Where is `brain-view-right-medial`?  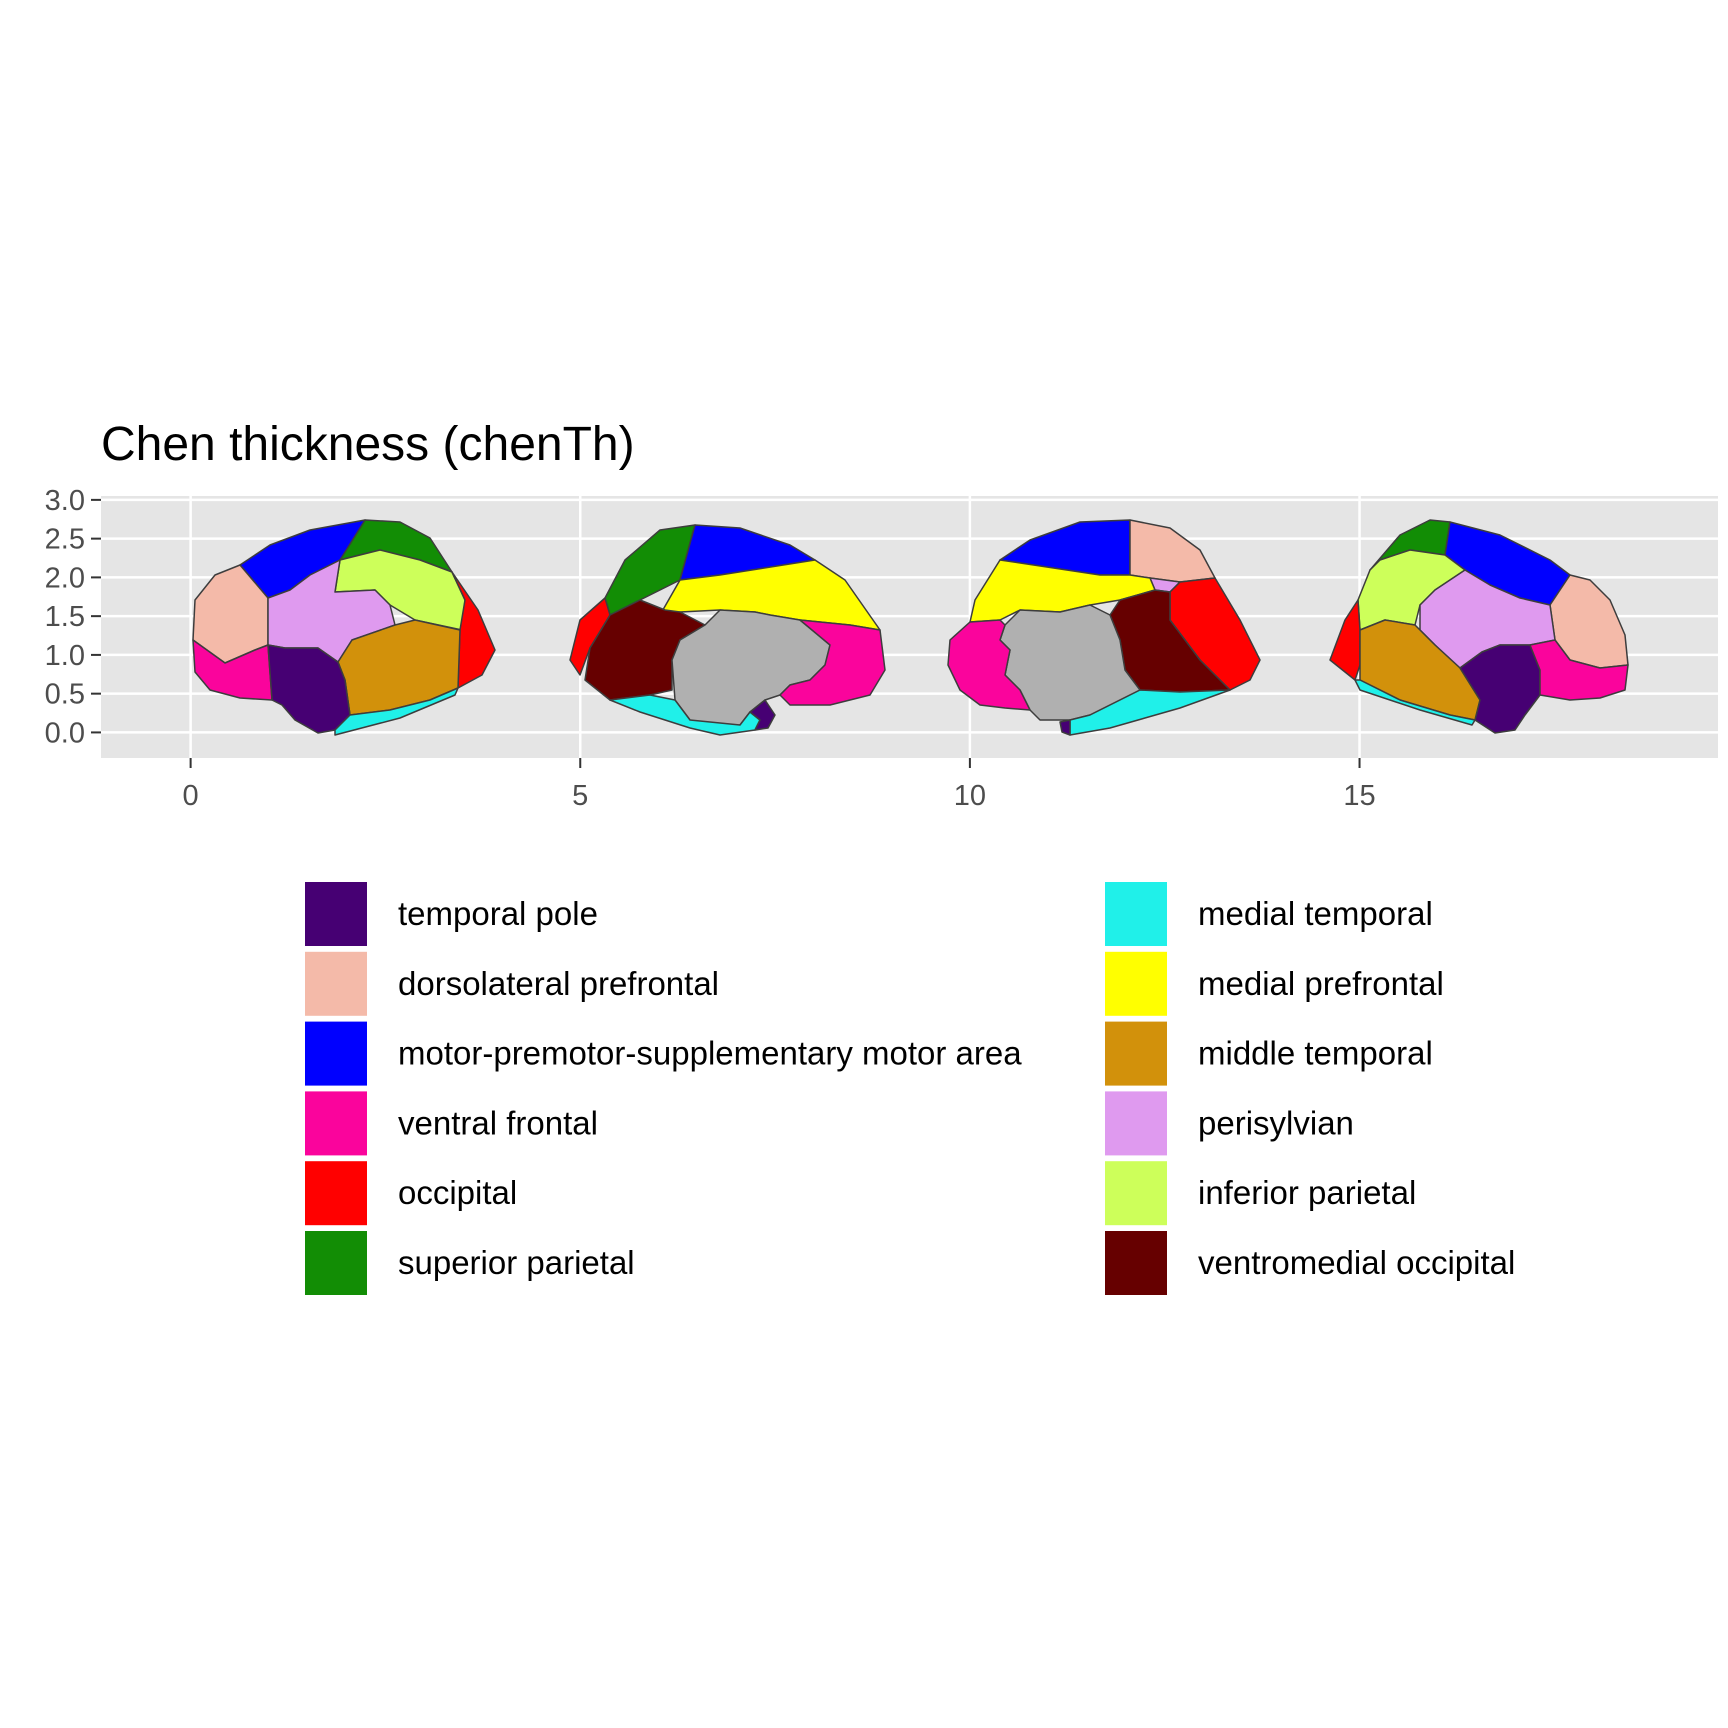
brain-view-right-medial is located at coordinates (1104, 627).